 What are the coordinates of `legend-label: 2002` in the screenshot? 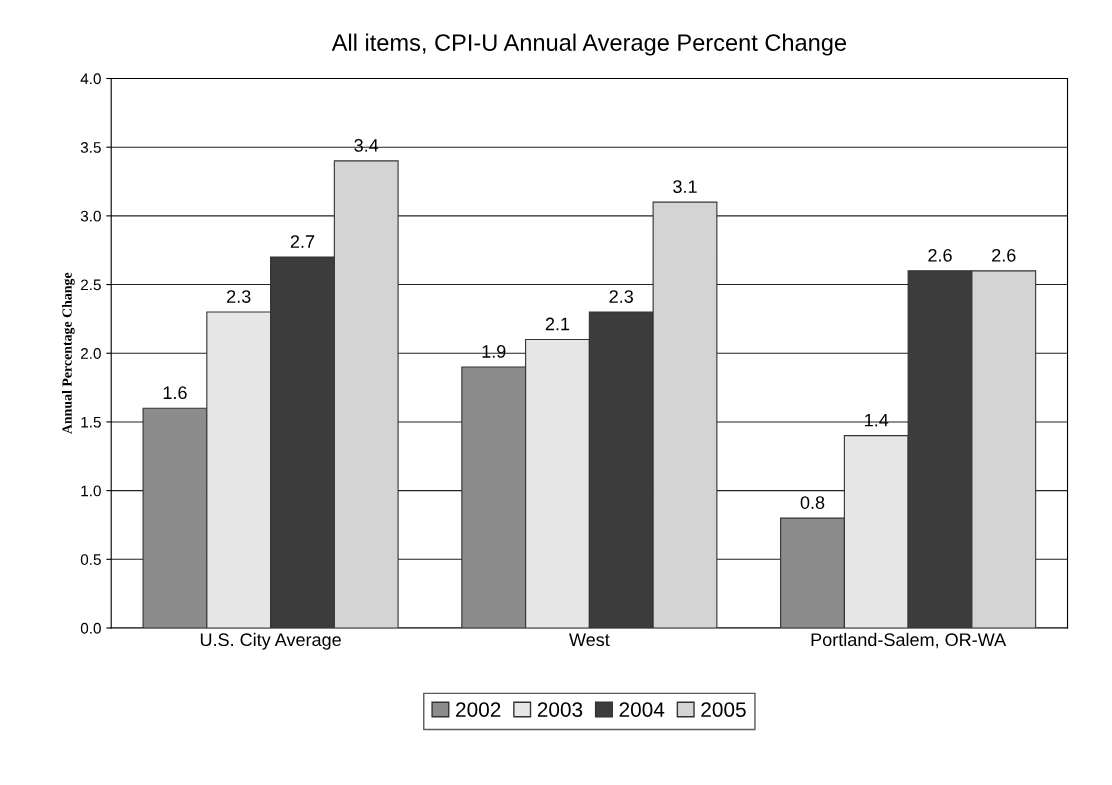 It's located at (478, 709).